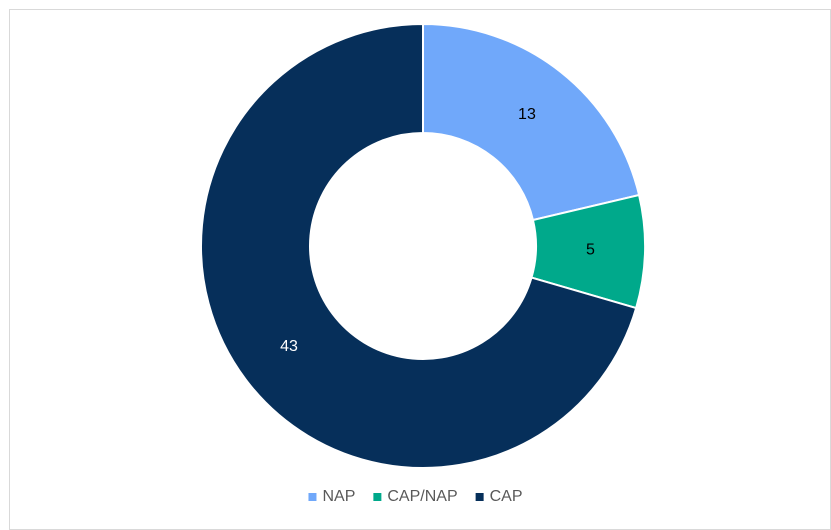 The width and height of the screenshot is (831, 530). What do you see at coordinates (590, 250) in the screenshot?
I see `data-label: 5` at bounding box center [590, 250].